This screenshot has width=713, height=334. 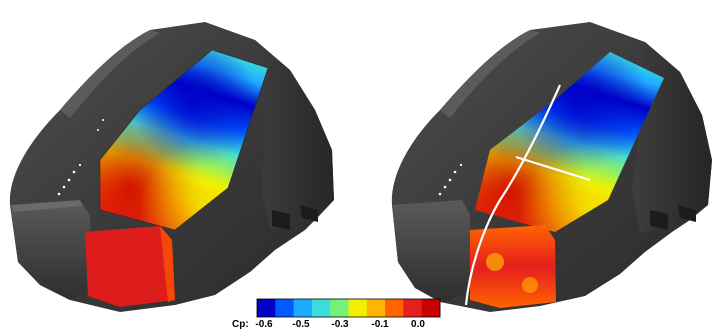 I want to click on colorbar-border, so click(x=348, y=308).